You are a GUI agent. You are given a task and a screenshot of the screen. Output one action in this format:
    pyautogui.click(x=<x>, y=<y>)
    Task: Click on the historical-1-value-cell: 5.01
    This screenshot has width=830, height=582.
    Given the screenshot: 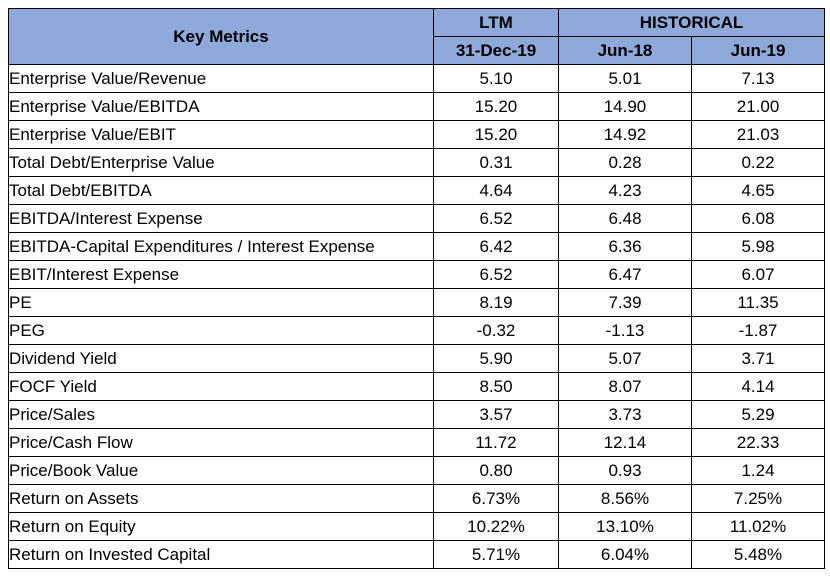 What is the action you would take?
    pyautogui.click(x=625, y=78)
    